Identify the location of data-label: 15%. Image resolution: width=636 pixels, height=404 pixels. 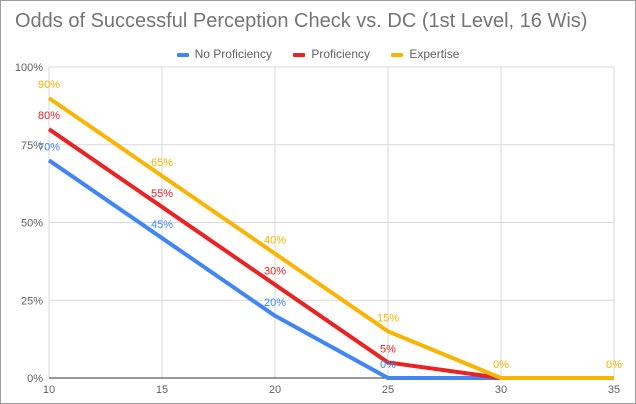
(388, 318).